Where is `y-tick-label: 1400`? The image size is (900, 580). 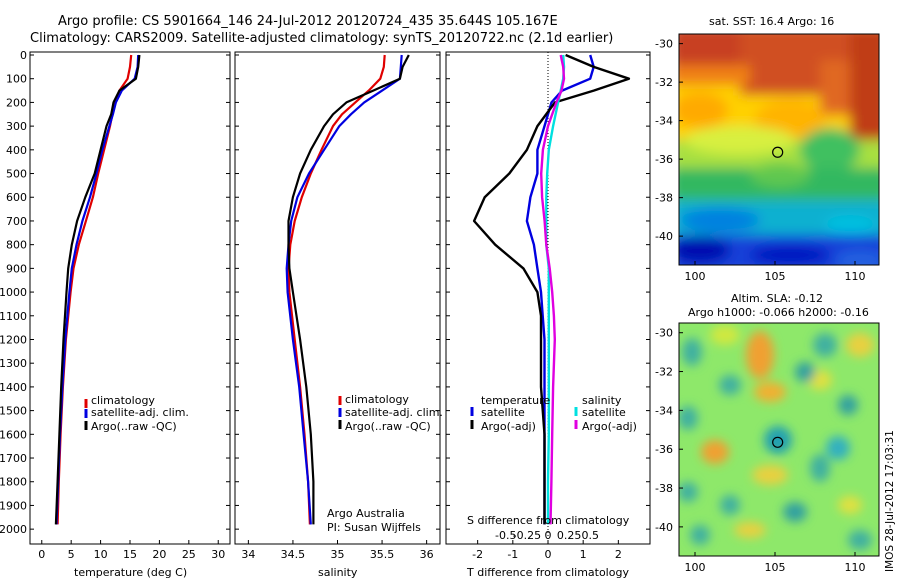 y-tick-label: 1400 is located at coordinates (13, 387).